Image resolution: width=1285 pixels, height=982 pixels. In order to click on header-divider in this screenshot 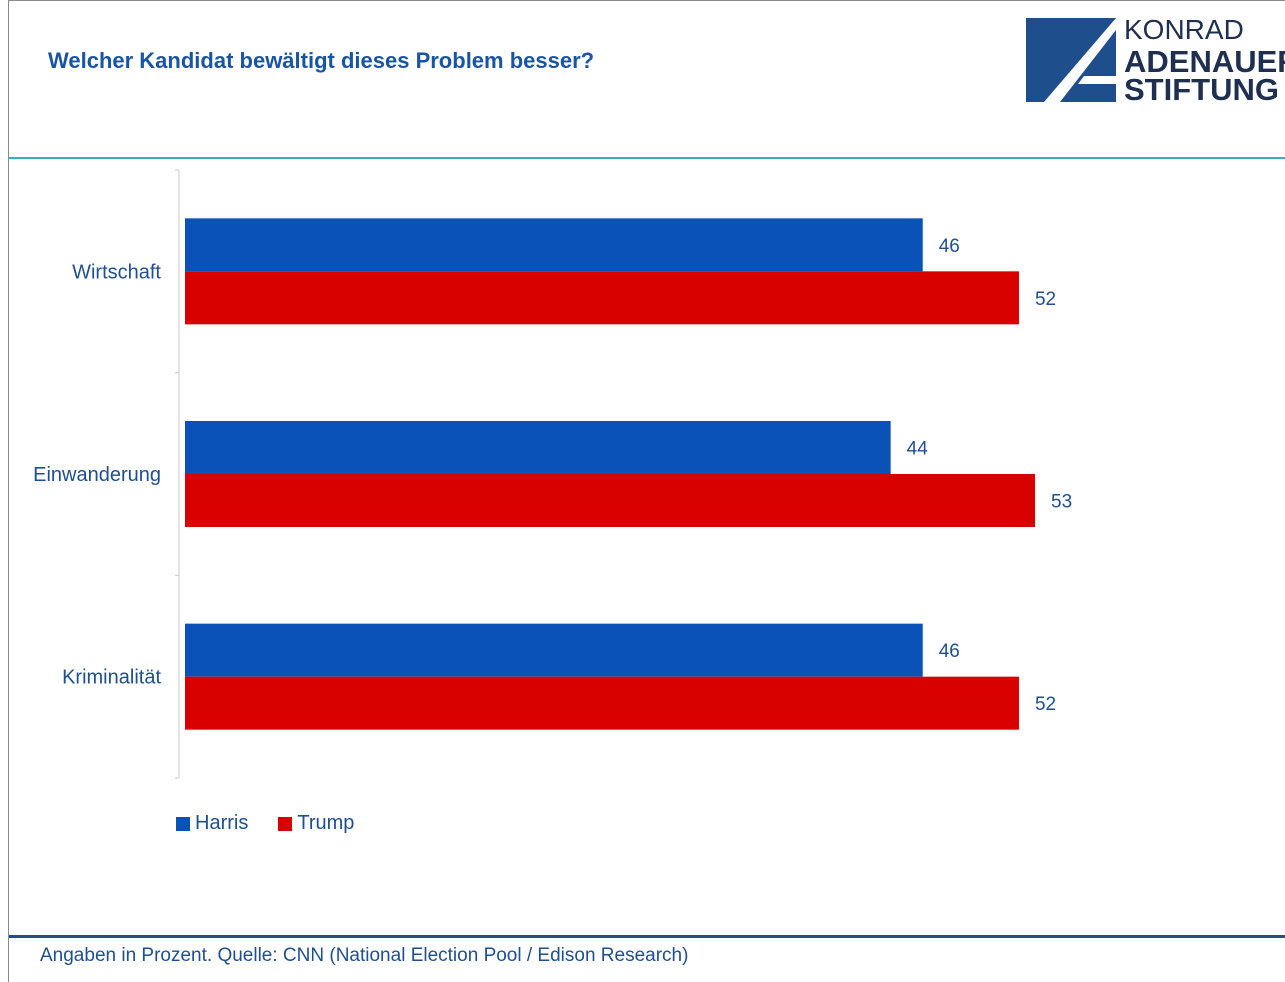, I will do `click(647, 158)`.